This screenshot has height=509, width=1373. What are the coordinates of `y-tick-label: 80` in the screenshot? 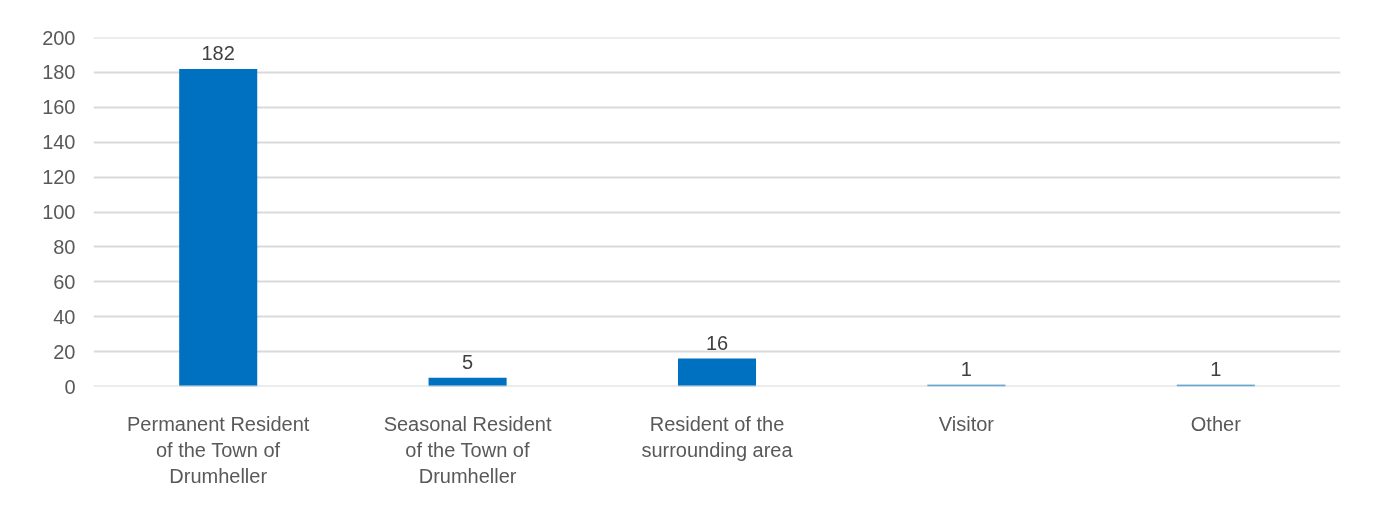 It's located at (64, 246).